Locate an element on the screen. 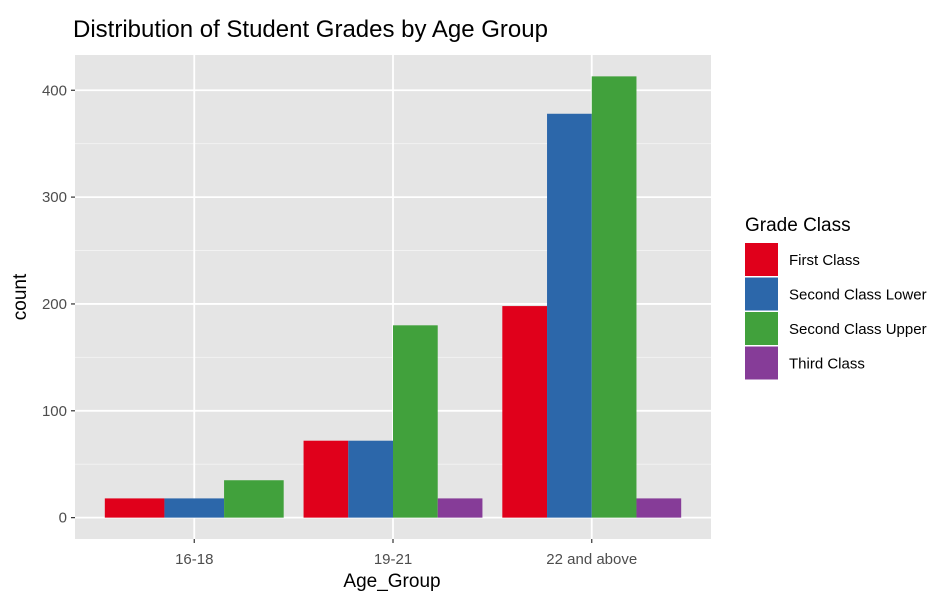 The height and width of the screenshot is (600, 951). x-tick-label: 16-18 is located at coordinates (194, 559).